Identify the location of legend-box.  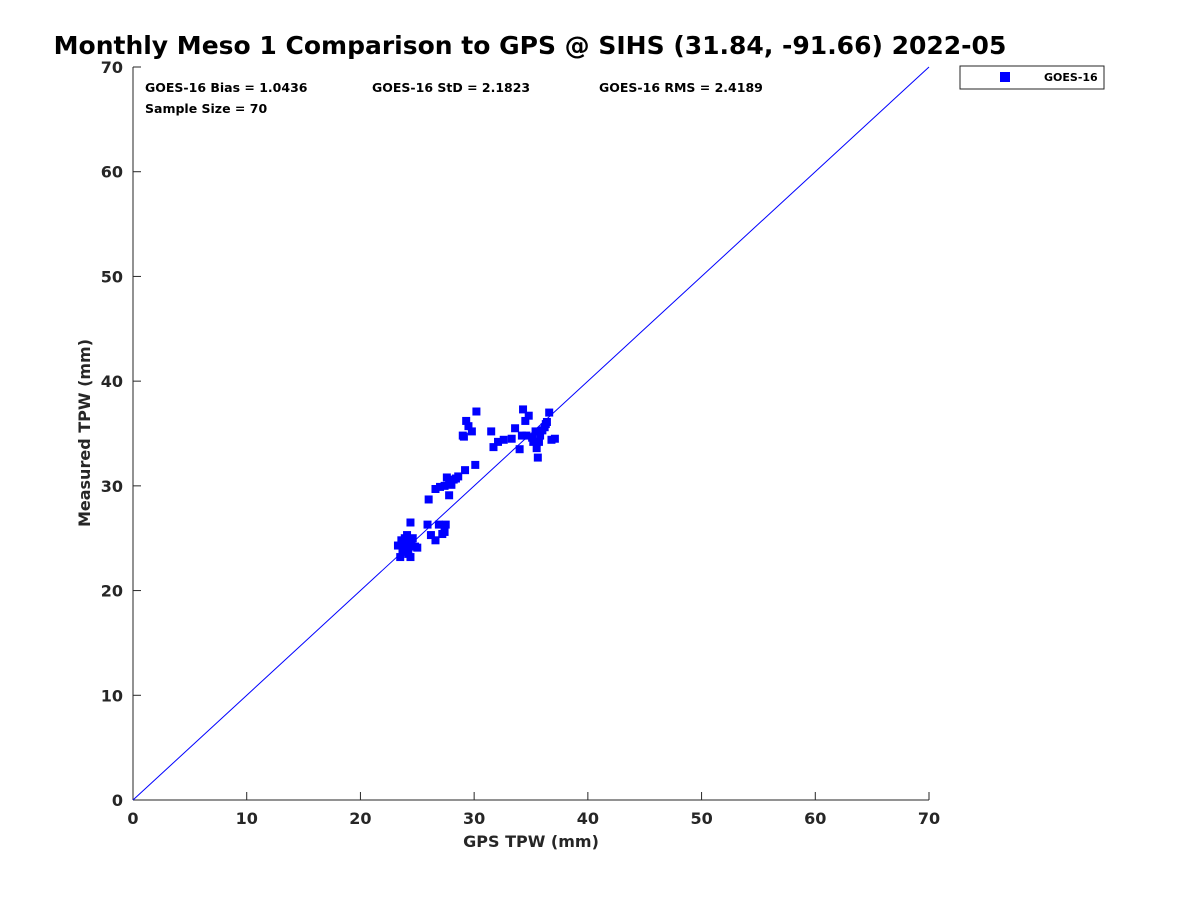
(1032, 77).